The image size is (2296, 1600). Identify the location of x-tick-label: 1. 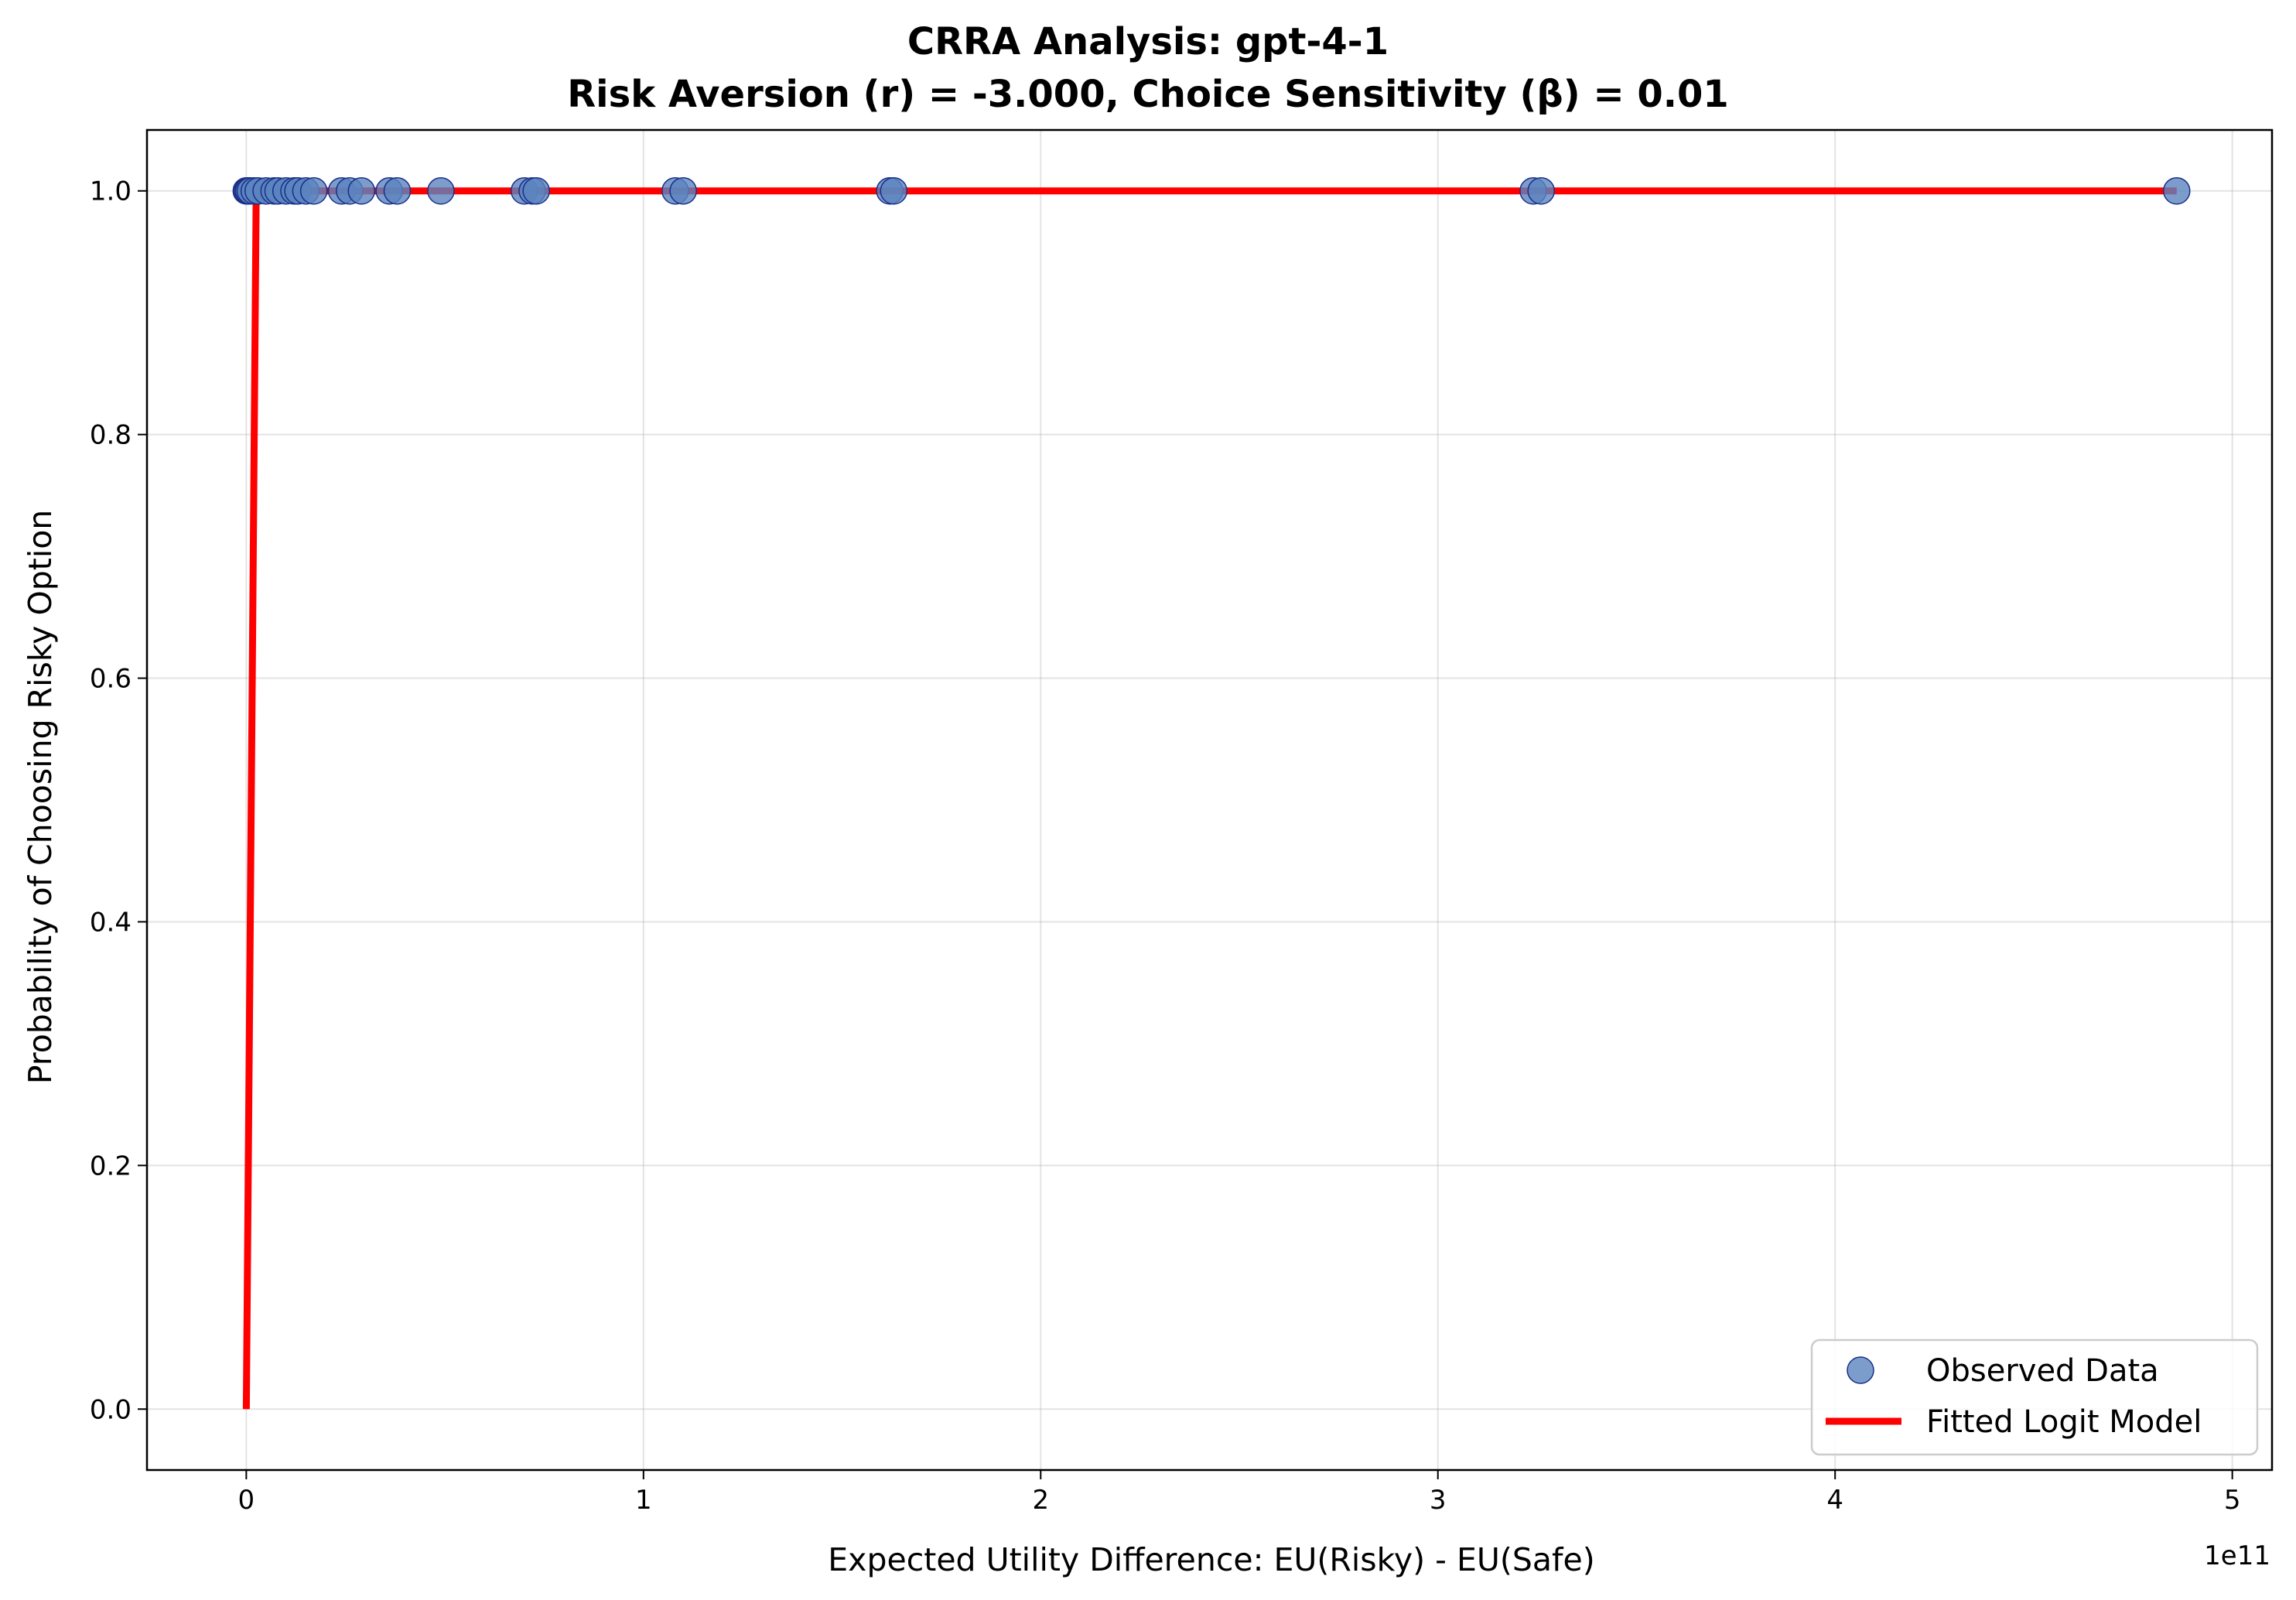
(644, 1500).